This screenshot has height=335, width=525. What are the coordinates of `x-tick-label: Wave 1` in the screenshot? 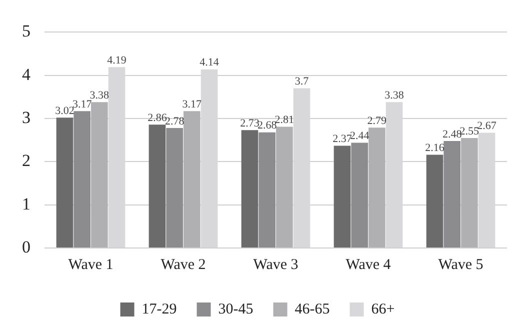 It's located at (91, 264).